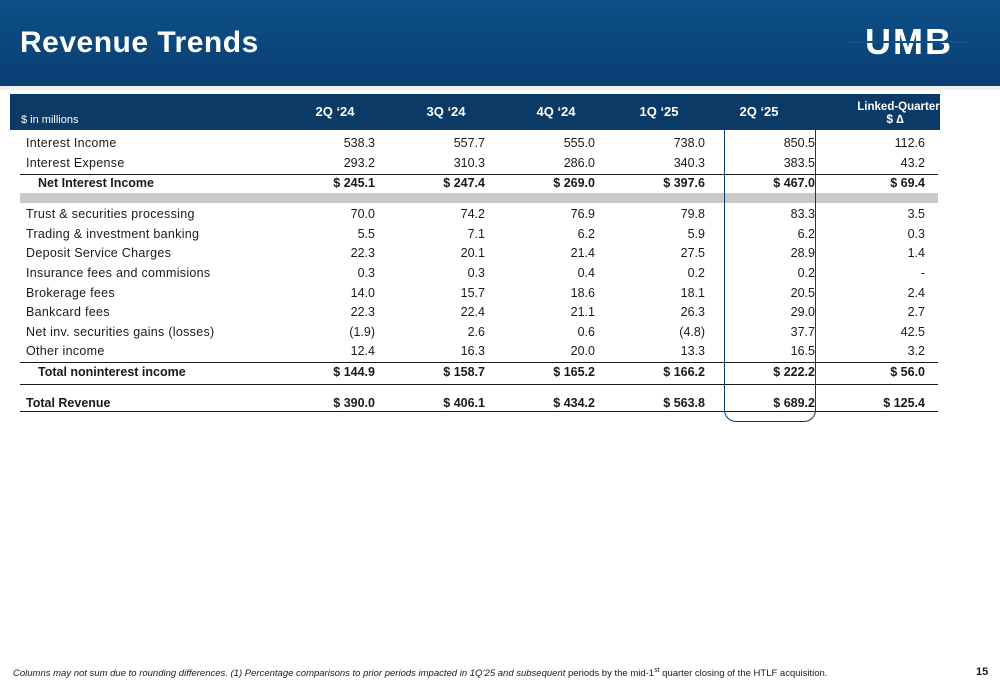  I want to click on banner-divider, so click(500, 88).